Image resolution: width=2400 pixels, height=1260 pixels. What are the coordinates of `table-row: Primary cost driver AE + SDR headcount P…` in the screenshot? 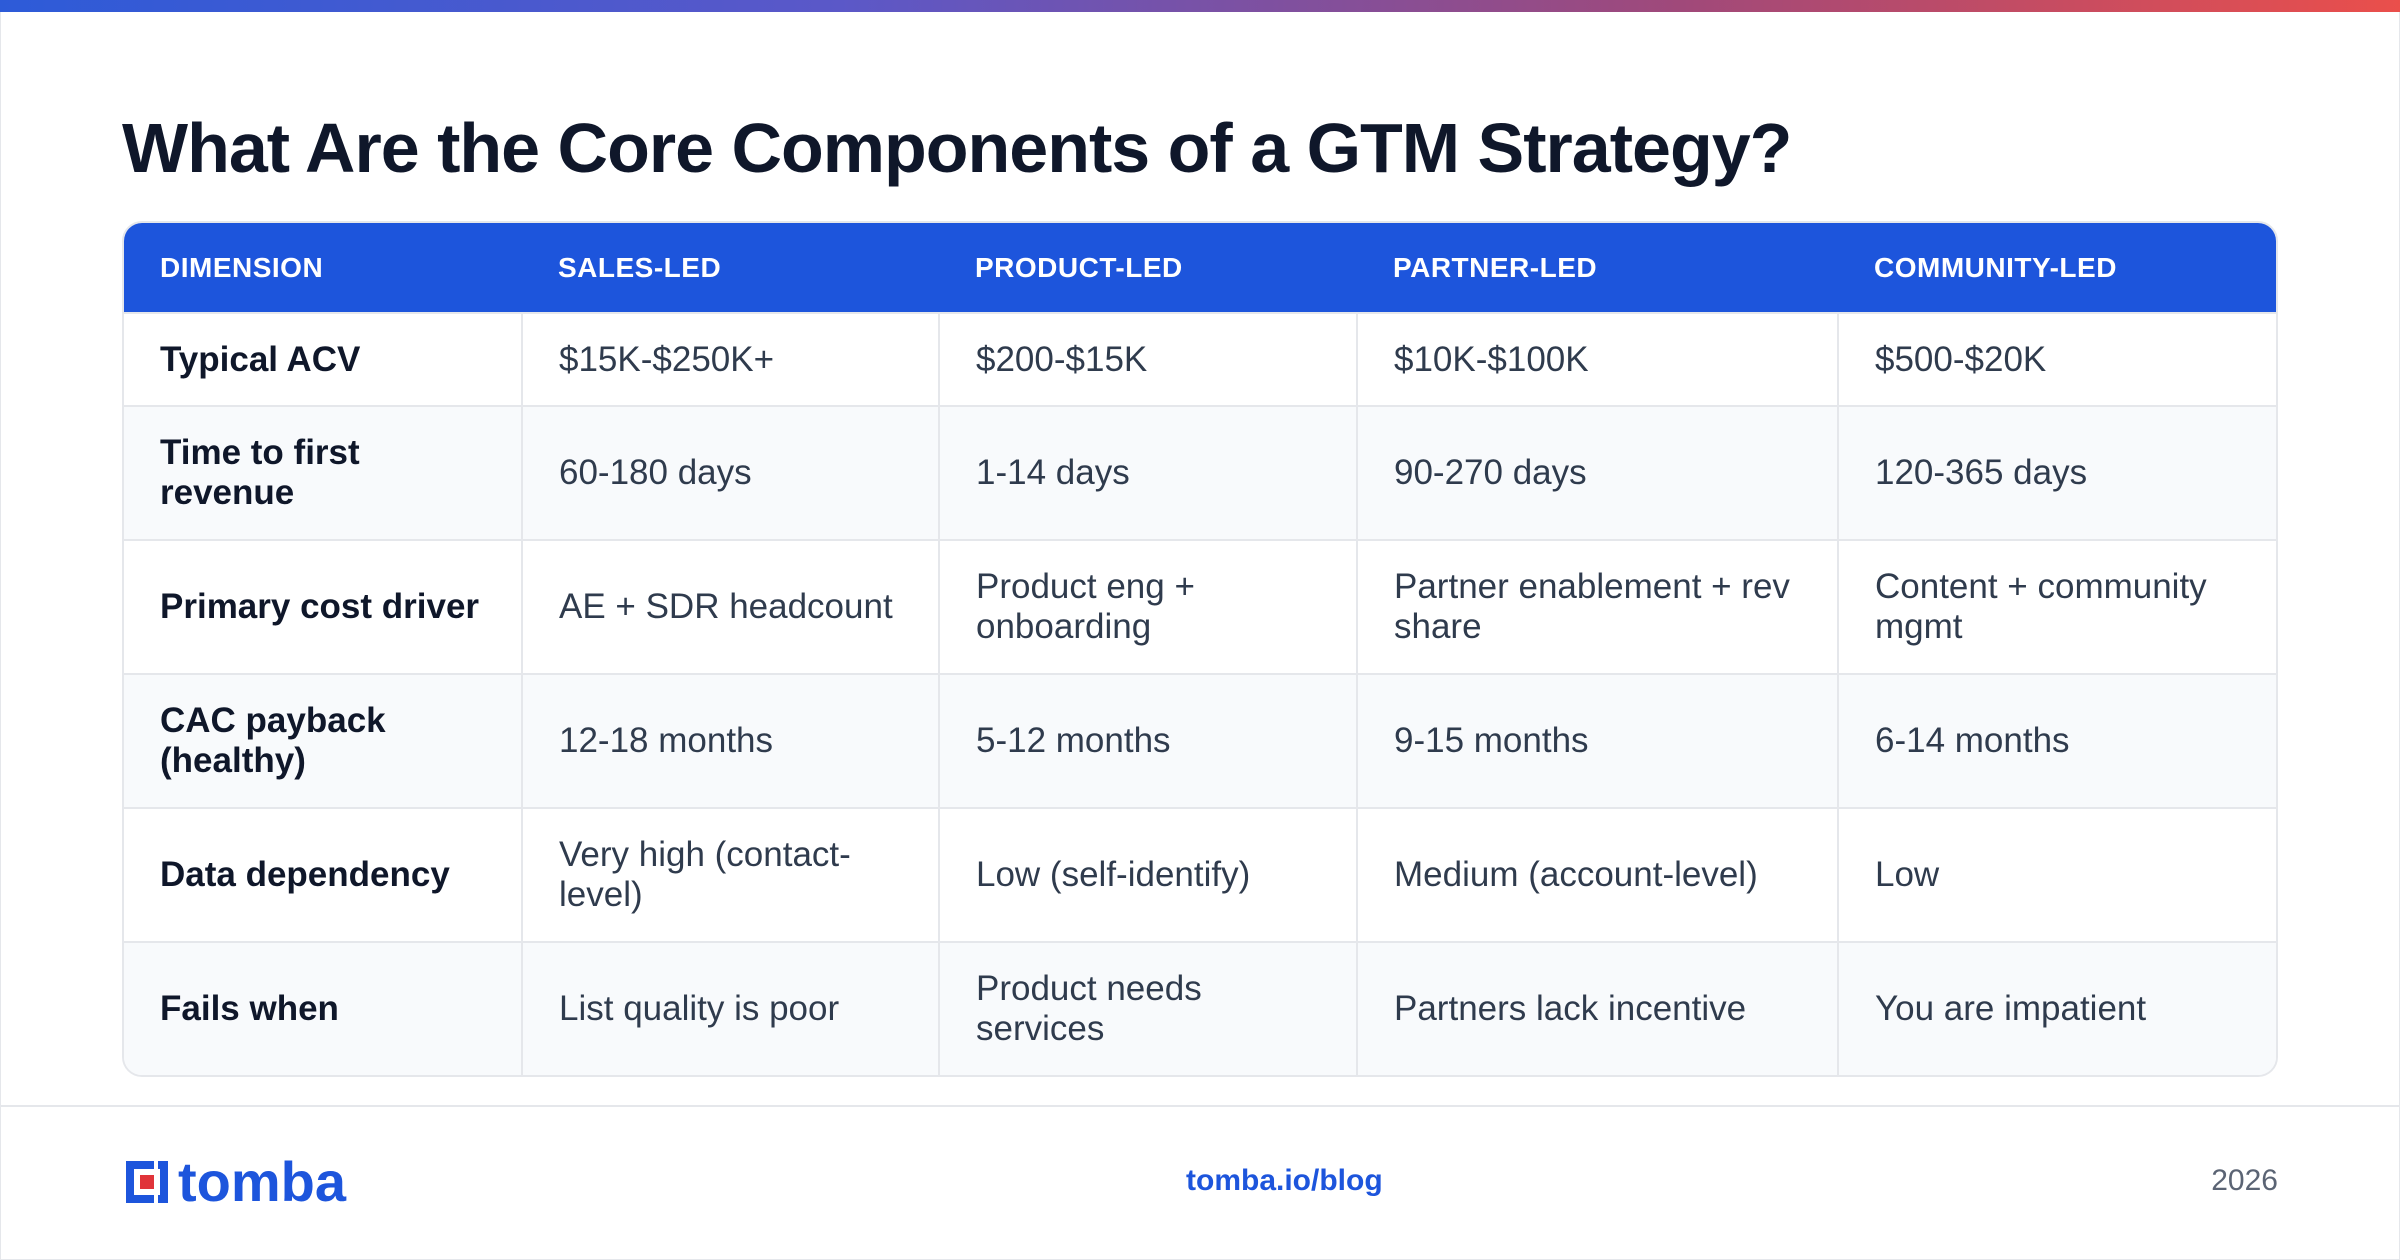 It's located at (1200, 607).